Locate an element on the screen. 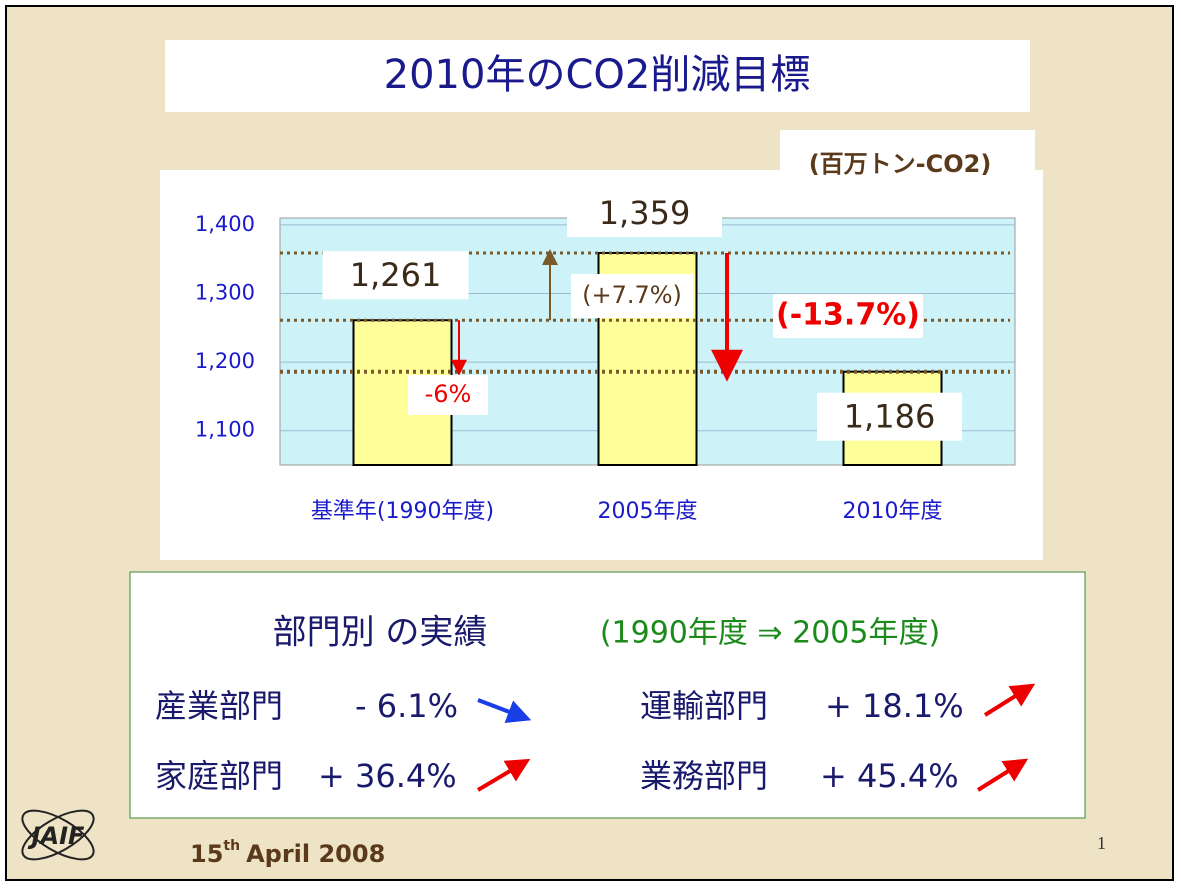 The height and width of the screenshot is (888, 1181). sector-change: + 45.4% is located at coordinates (889, 776).